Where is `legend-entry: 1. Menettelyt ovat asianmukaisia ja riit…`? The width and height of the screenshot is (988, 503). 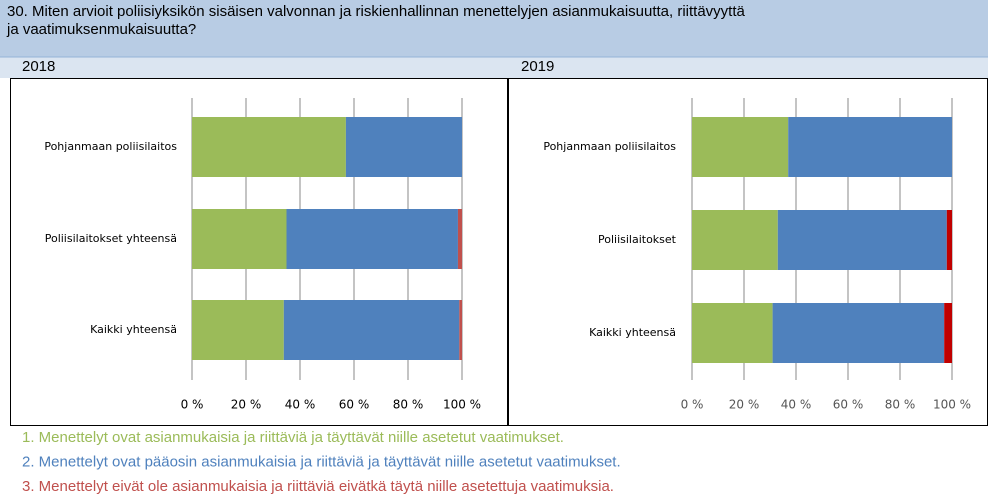 legend-entry: 1. Menettelyt ovat asianmukaisia ja riit… is located at coordinates (293, 437).